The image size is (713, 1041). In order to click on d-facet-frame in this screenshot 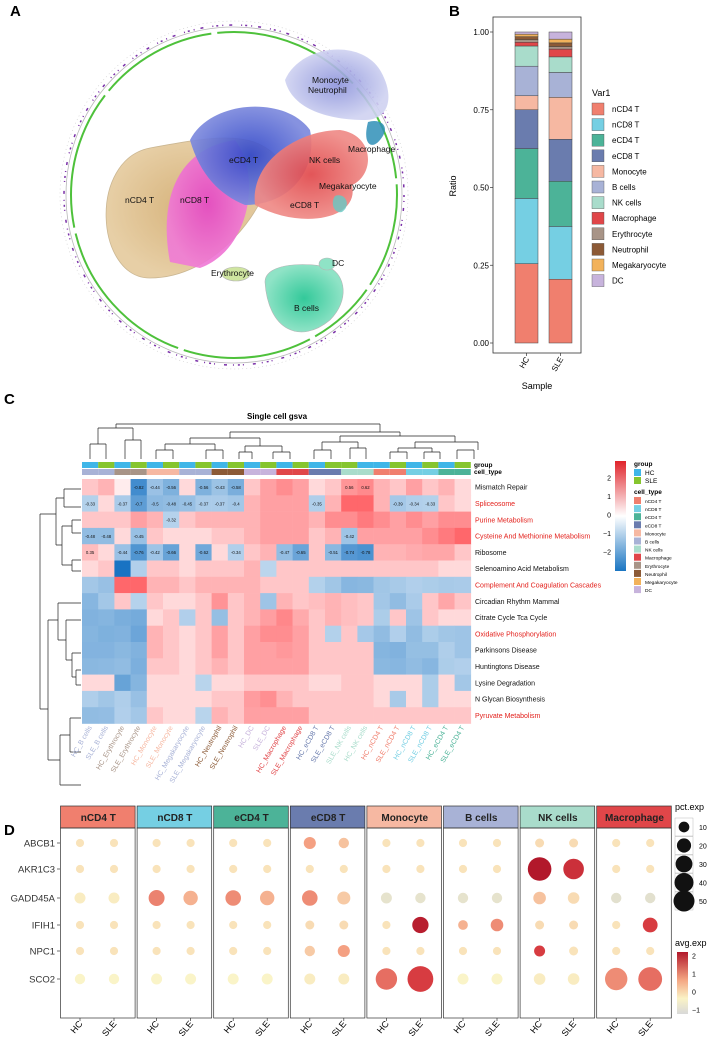, I will do `click(481, 923)`.